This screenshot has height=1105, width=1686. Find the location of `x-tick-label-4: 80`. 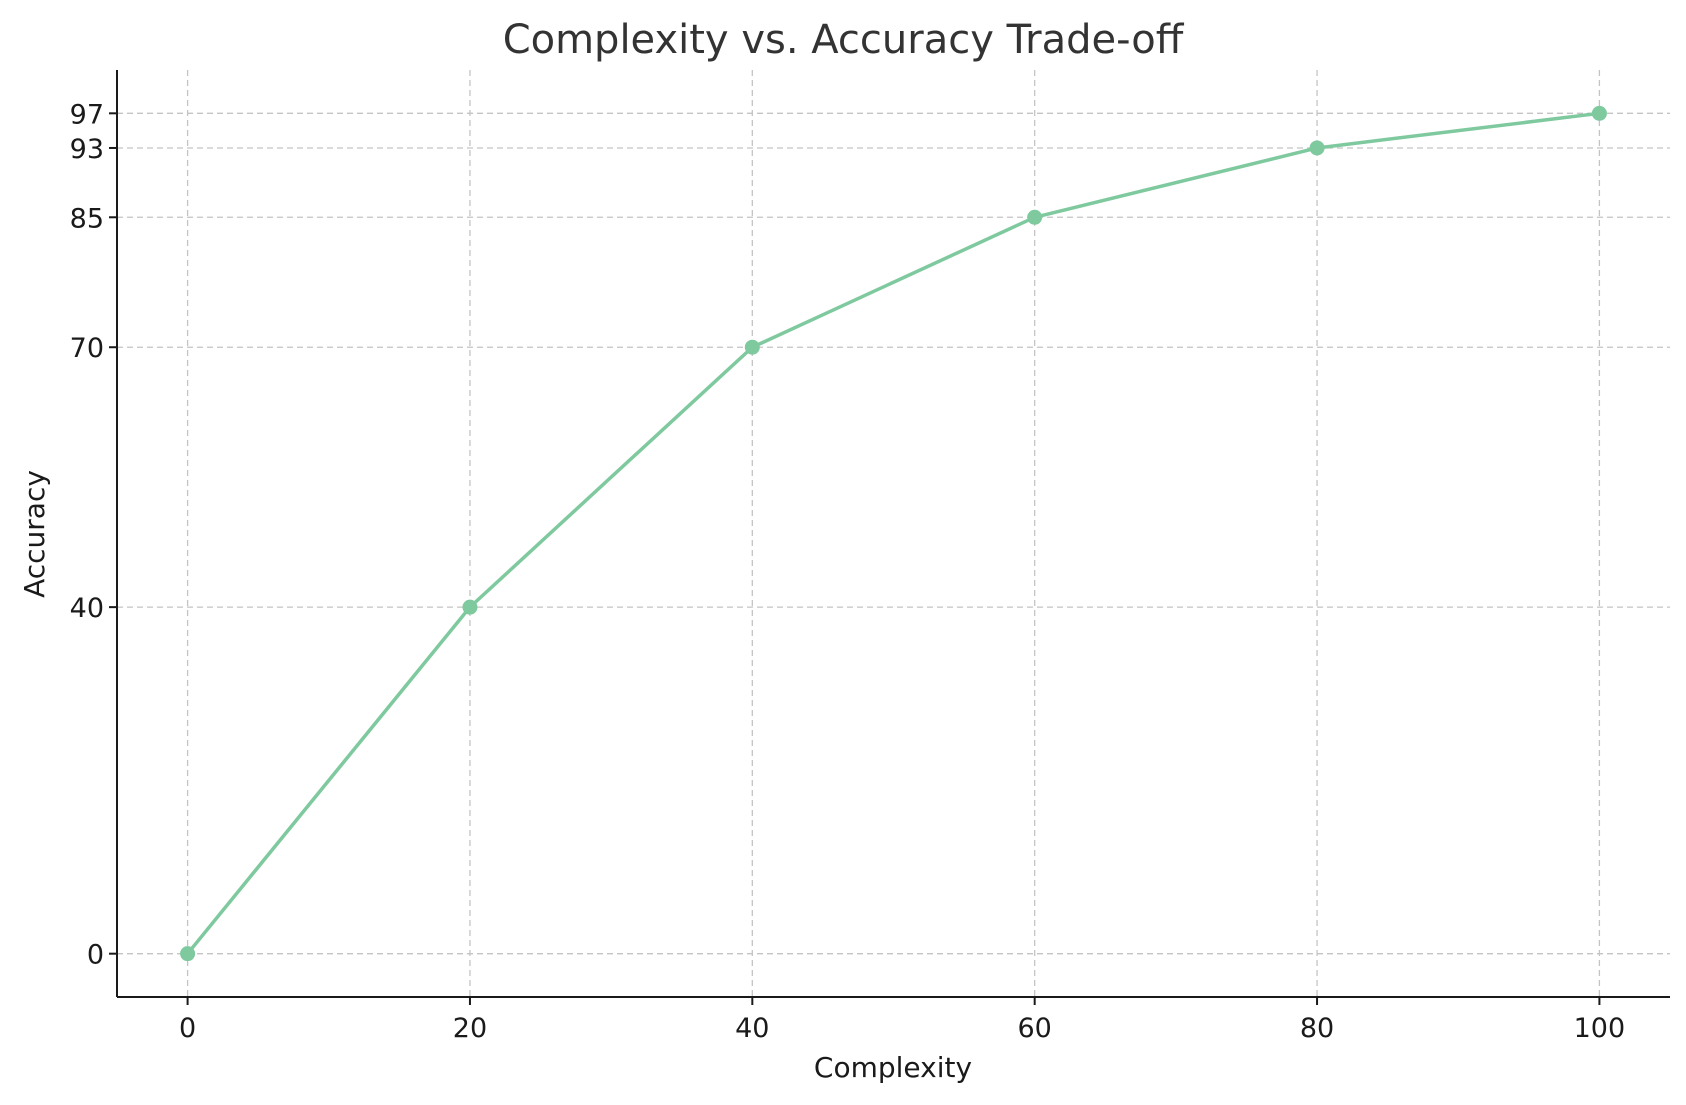

x-tick-label-4: 80 is located at coordinates (1317, 1028).